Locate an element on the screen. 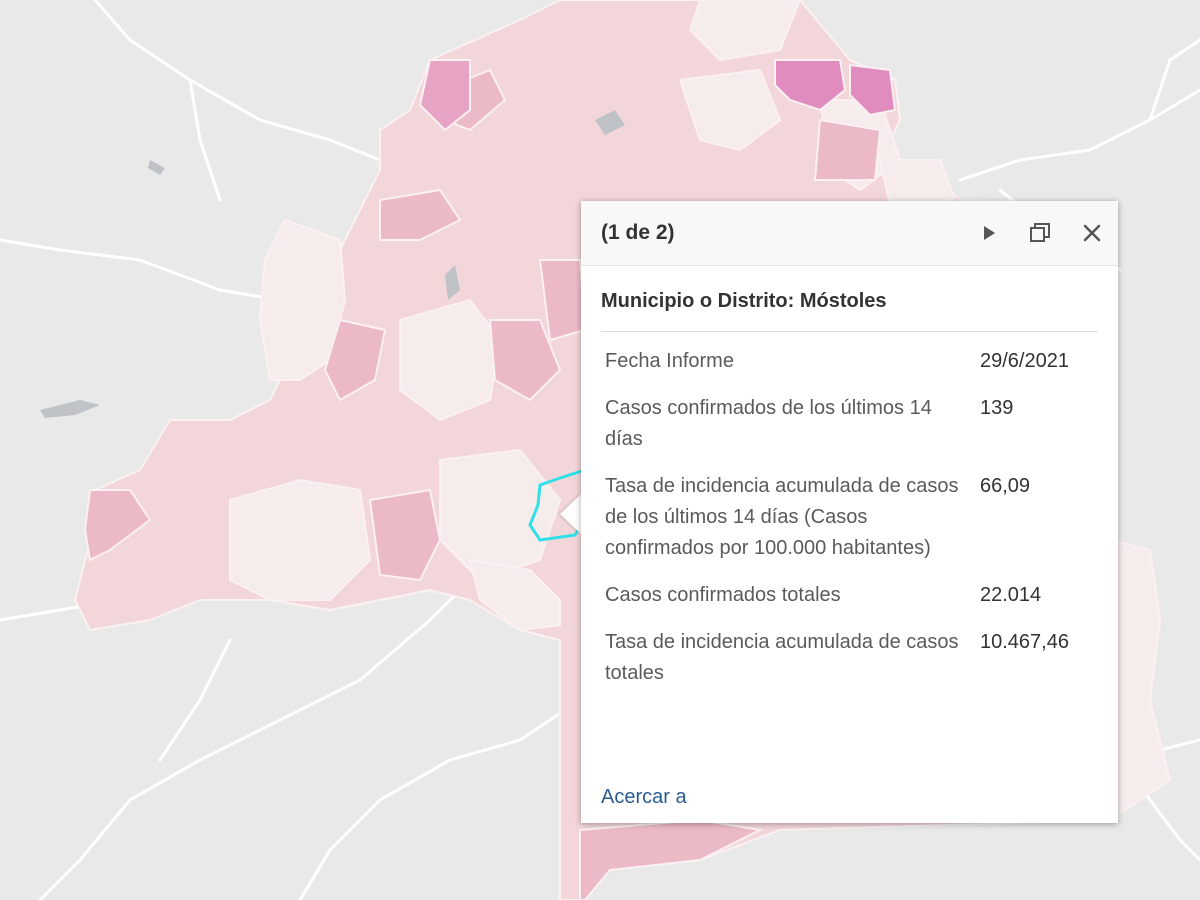 This screenshot has height=900, width=1200. play-next-icon is located at coordinates (989, 233).